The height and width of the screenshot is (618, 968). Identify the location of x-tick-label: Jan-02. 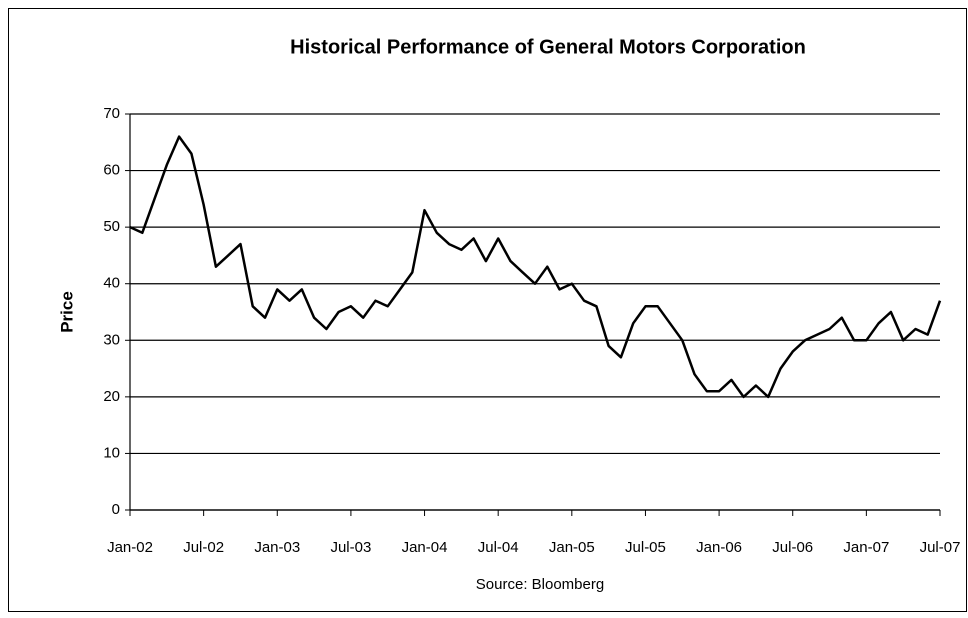
(130, 547).